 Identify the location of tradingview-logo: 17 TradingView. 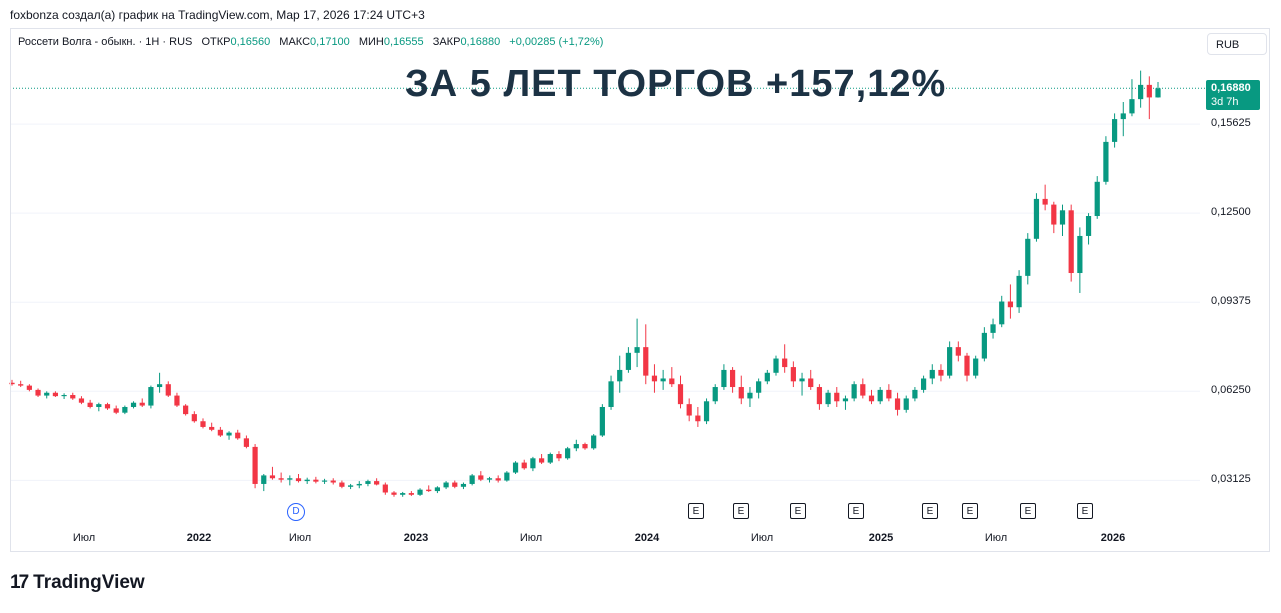
(77, 583).